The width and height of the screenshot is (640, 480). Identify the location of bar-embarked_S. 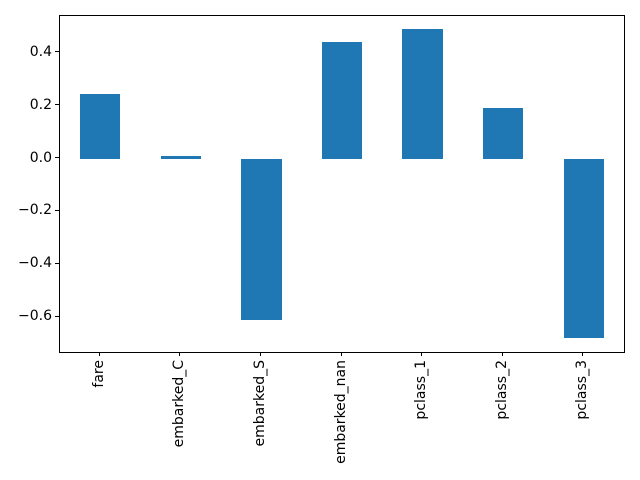
(261, 239).